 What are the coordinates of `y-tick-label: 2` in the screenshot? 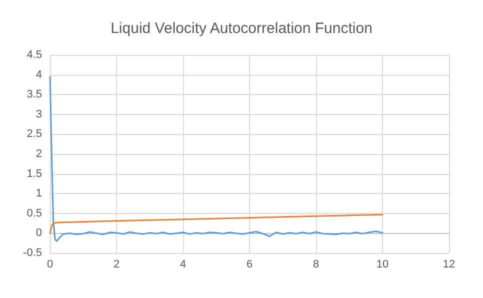 It's located at (39, 154).